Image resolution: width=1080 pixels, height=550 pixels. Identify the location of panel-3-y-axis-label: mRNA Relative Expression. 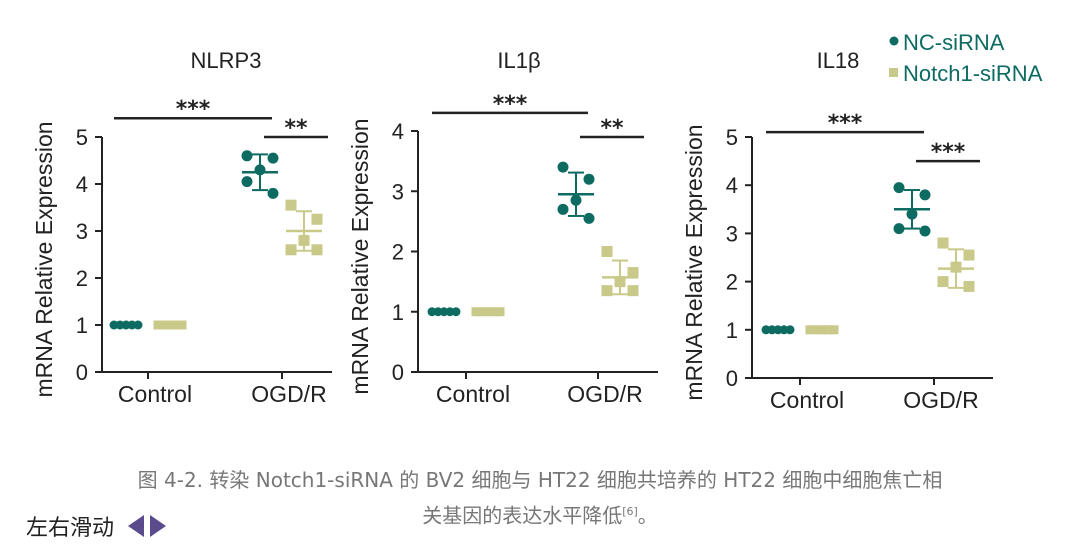
(694, 262).